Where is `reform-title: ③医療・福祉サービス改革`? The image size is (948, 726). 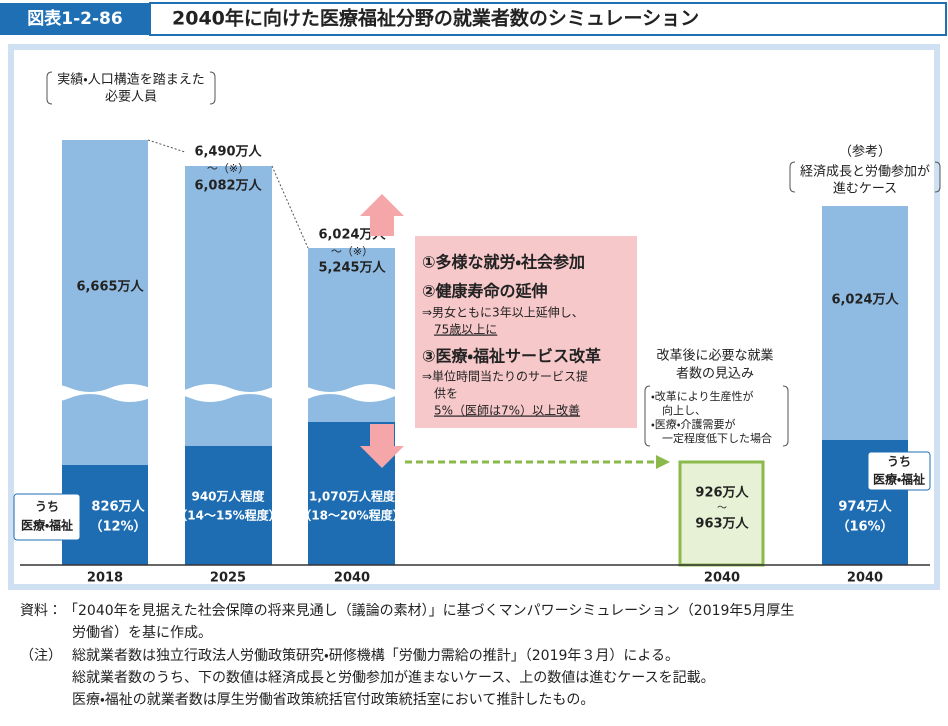
reform-title: ③医療・福祉サービス改革 is located at coordinates (511, 356).